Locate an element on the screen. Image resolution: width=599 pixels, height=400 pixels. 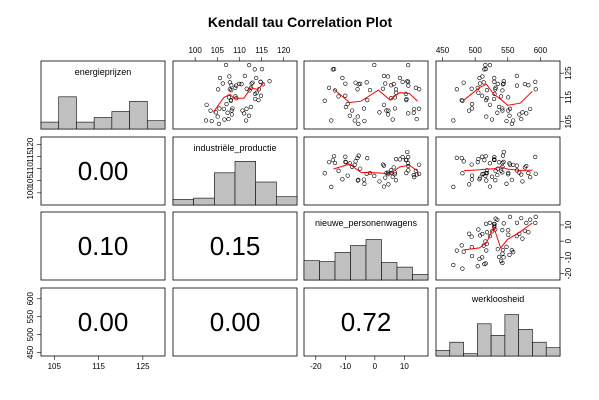
variable-label-2: industriële_productie is located at coordinates (234, 148).